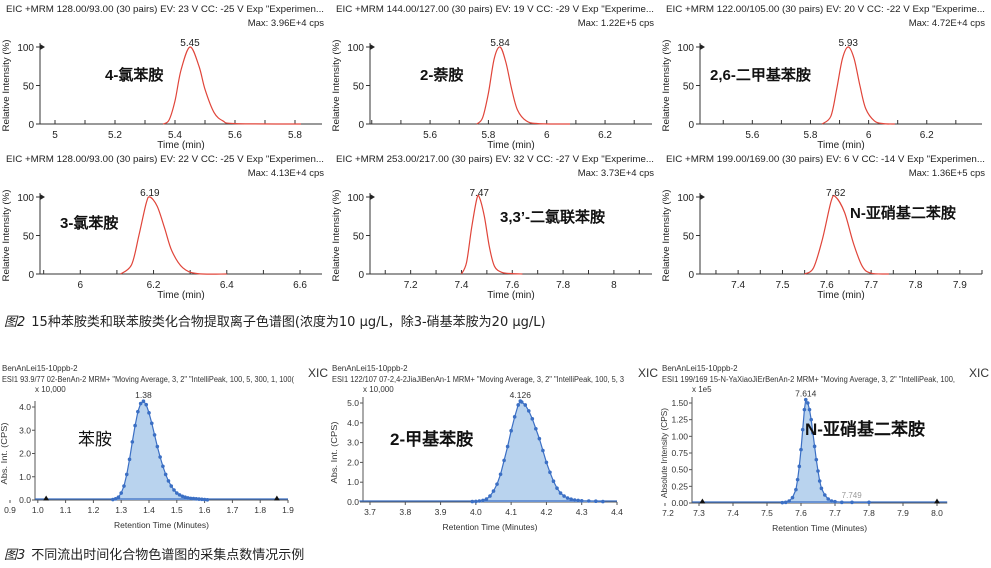 Image resolution: width=991 pixels, height=568 pixels. I want to click on x-axis-label: Time (min), so click(180, 295).